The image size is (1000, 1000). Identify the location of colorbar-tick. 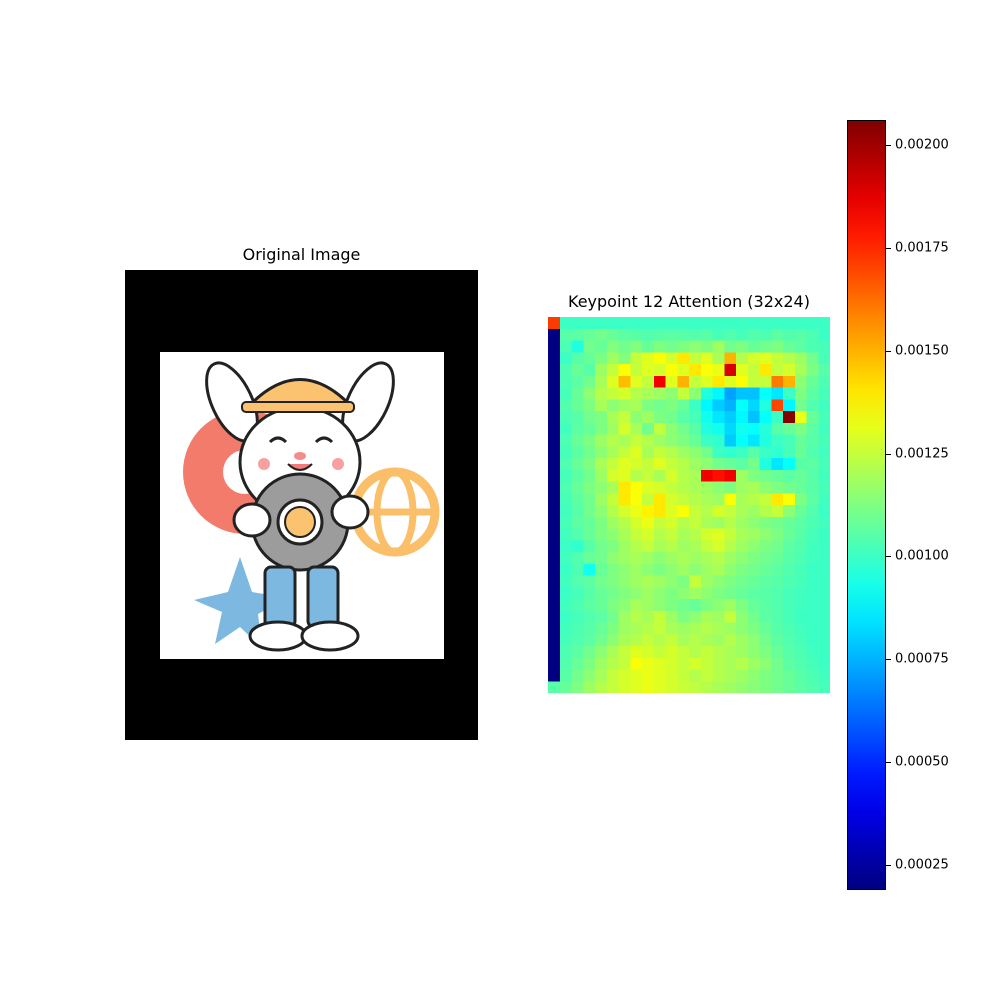
(888, 866).